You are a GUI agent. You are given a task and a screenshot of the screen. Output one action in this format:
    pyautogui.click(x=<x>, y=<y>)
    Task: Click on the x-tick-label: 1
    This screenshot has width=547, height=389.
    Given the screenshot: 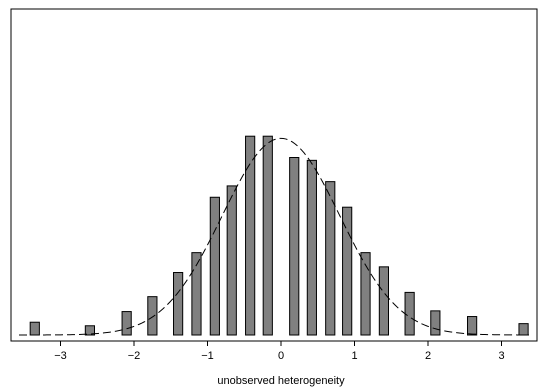 What is the action you would take?
    pyautogui.click(x=354, y=356)
    